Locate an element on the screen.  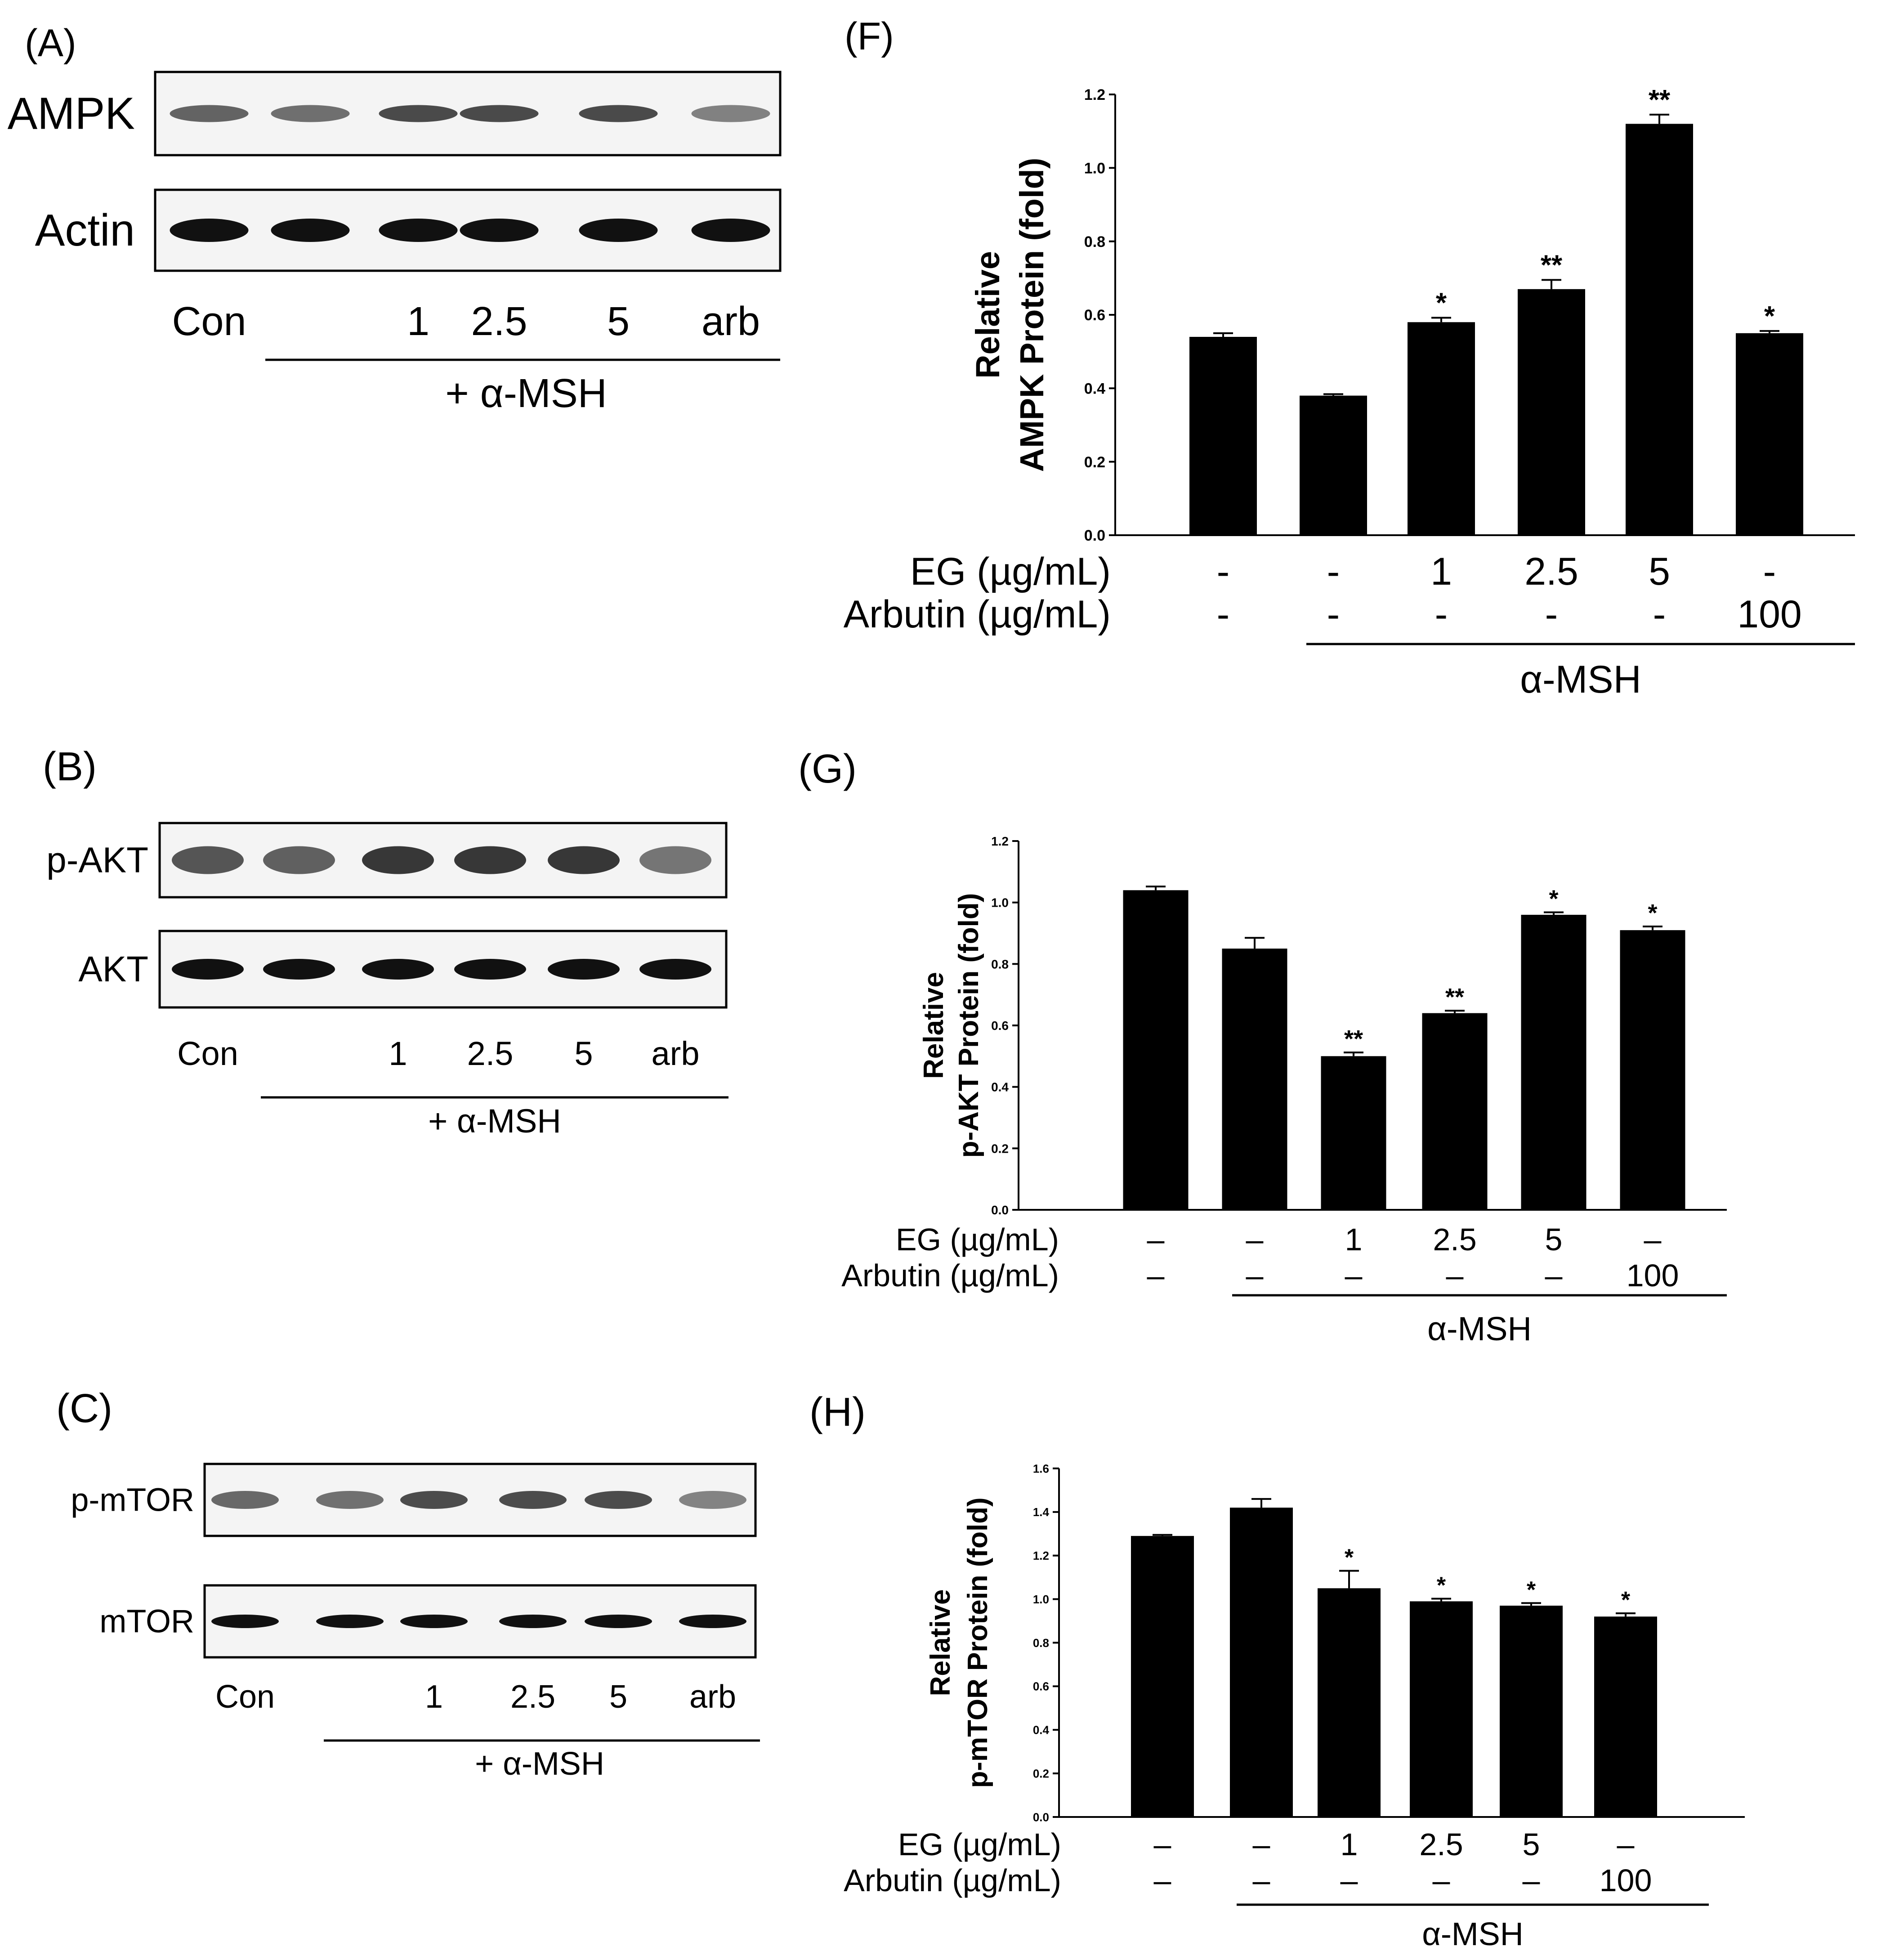
row1-value: 2.5 is located at coordinates (1551, 571).